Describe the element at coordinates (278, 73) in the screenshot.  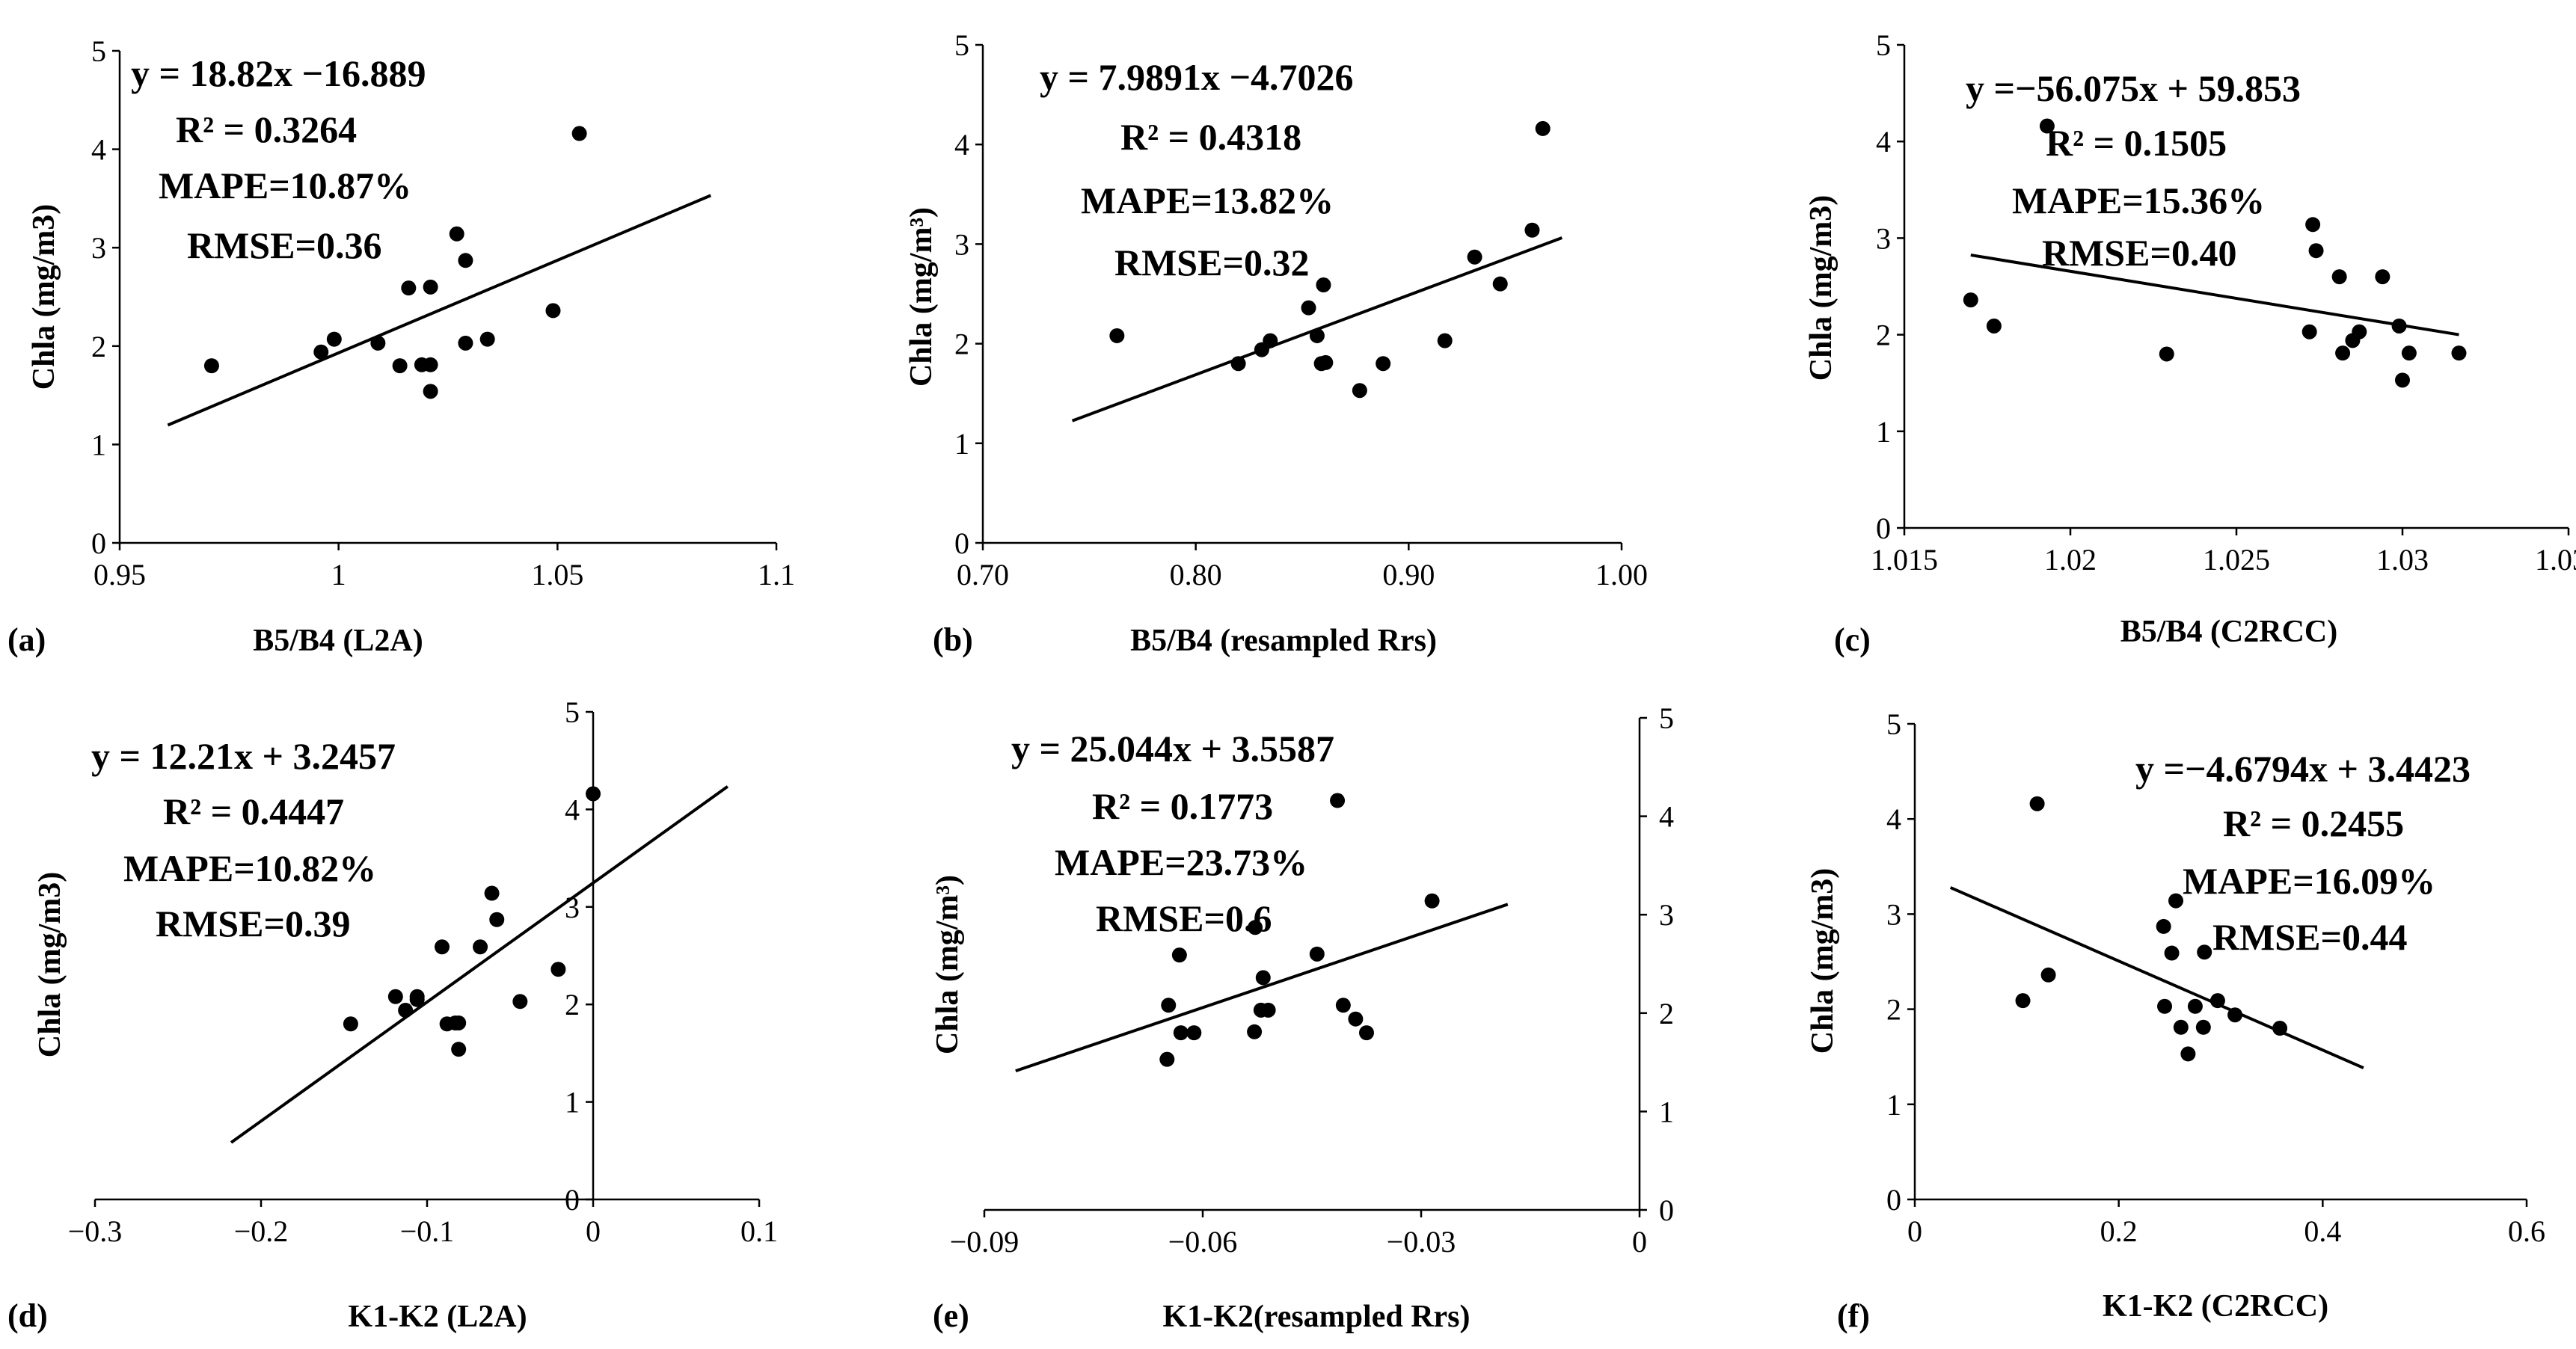
I see `panel-a-equation: y = 18.82x −16.889` at that location.